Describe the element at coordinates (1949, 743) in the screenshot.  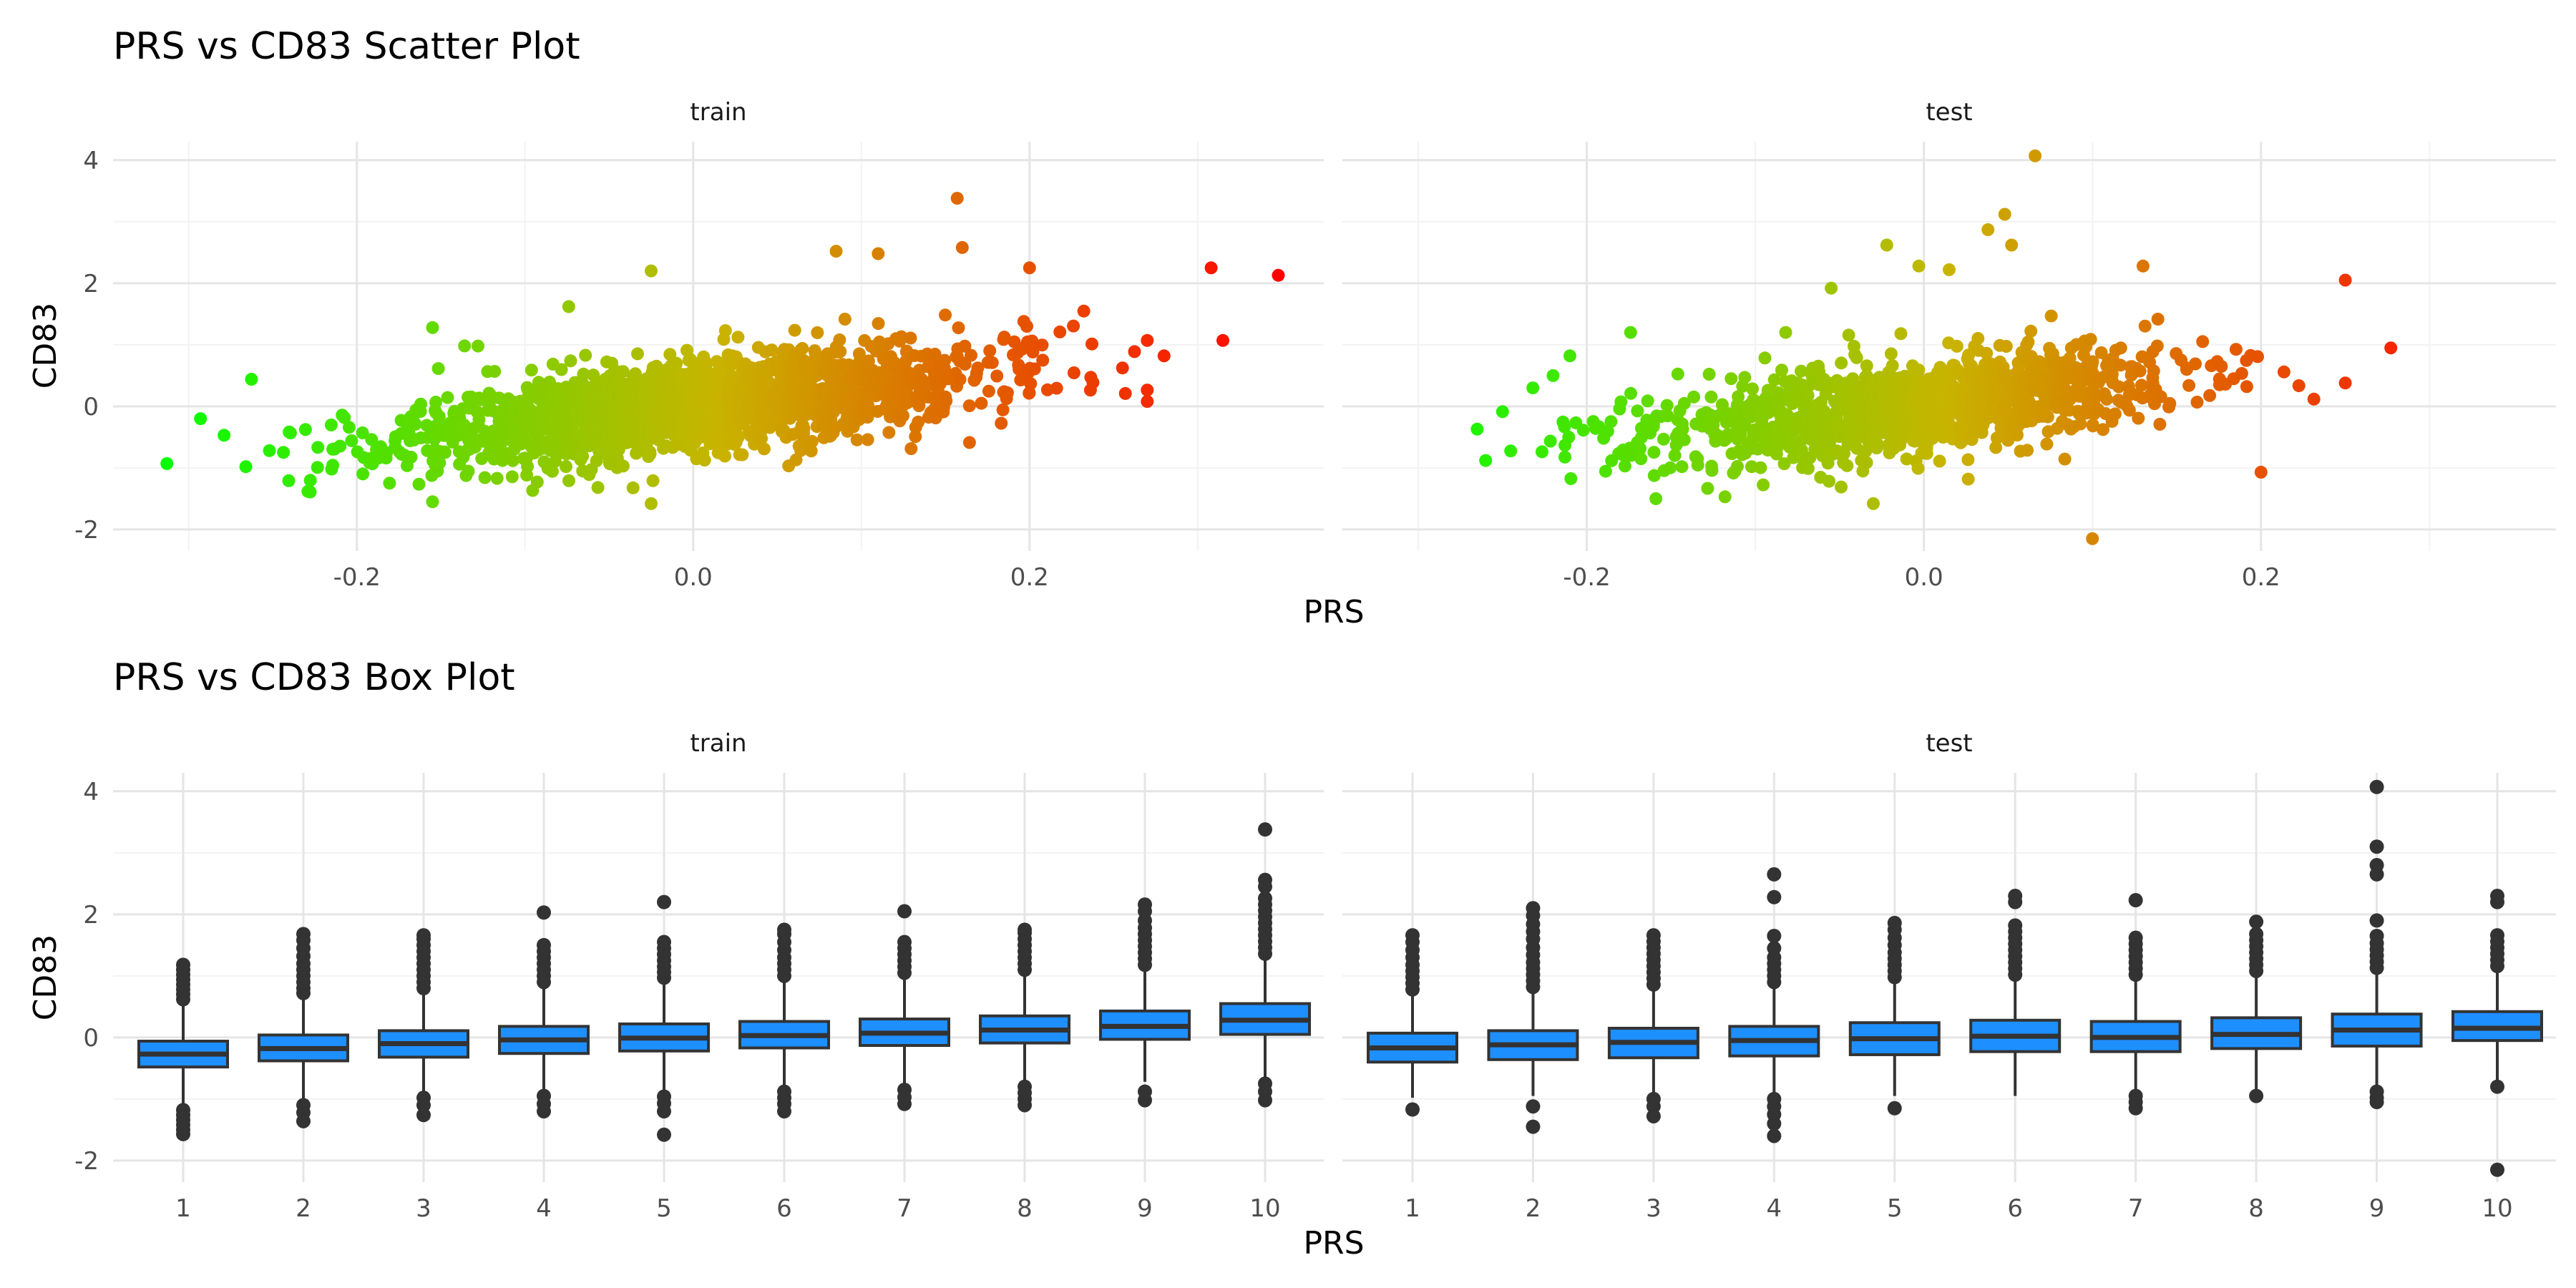
I see `box-facet-label-test: test` at that location.